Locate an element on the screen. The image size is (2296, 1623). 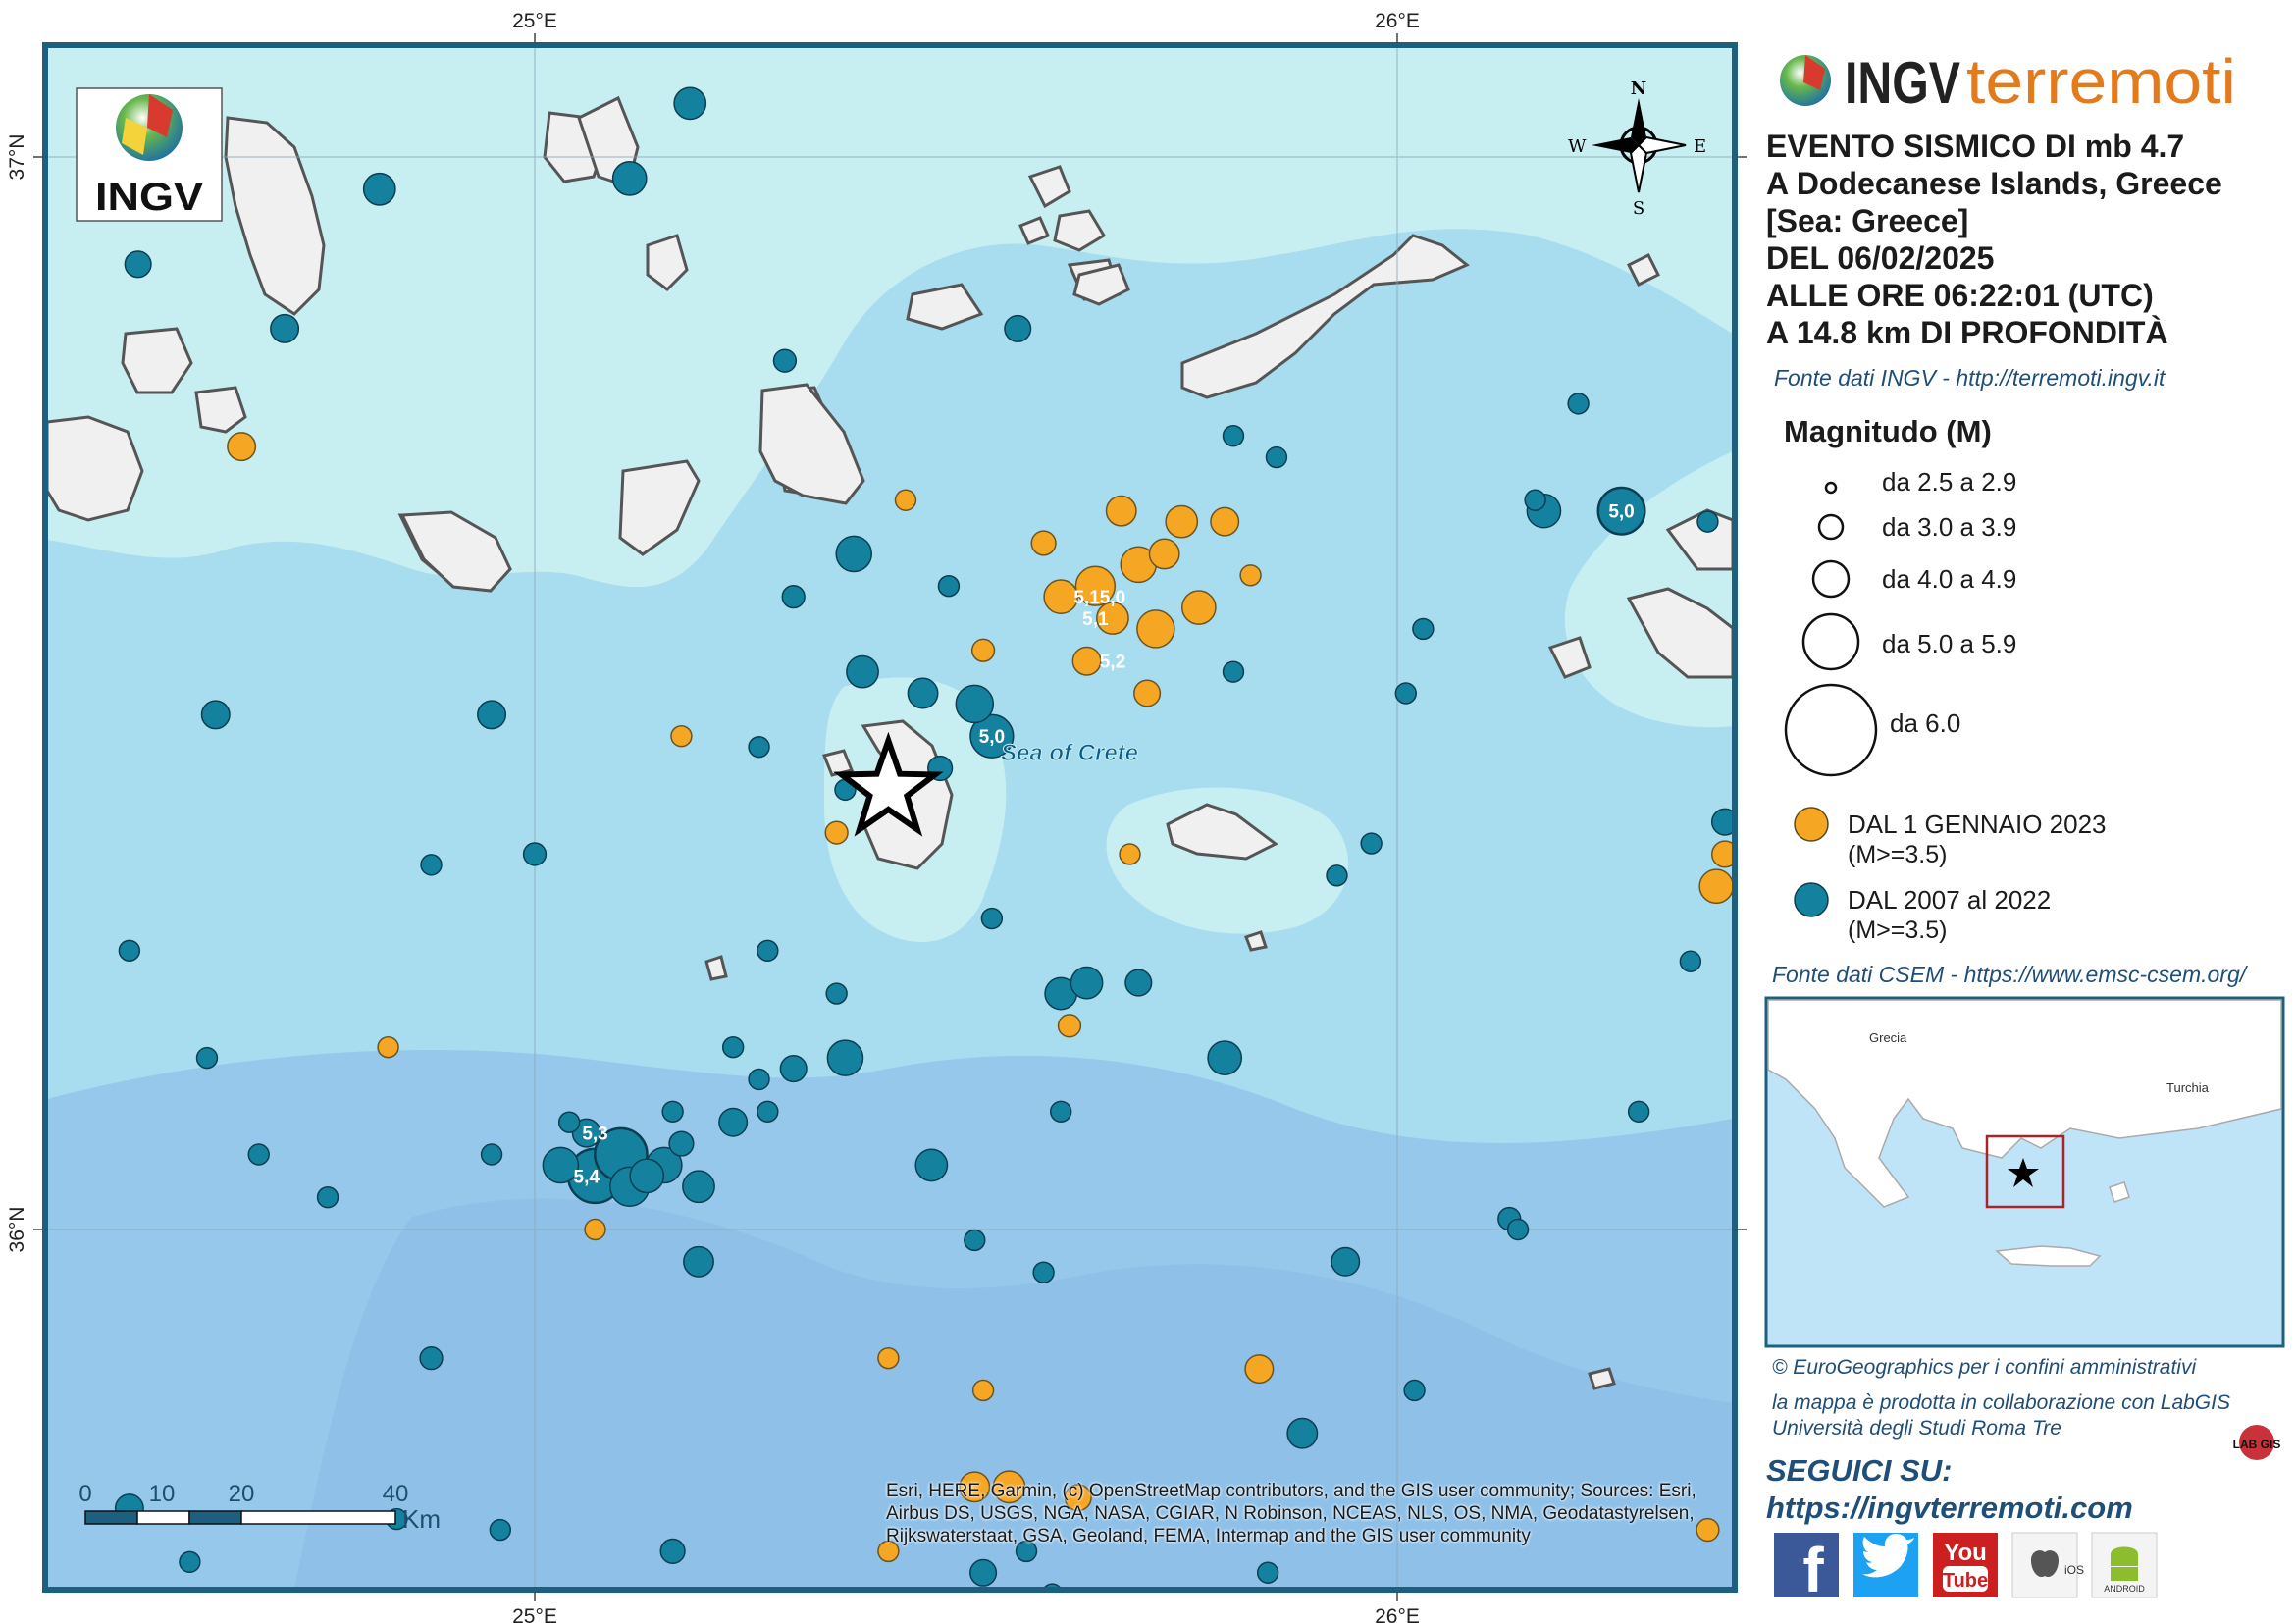
twitter-icon is located at coordinates (1885, 1565).